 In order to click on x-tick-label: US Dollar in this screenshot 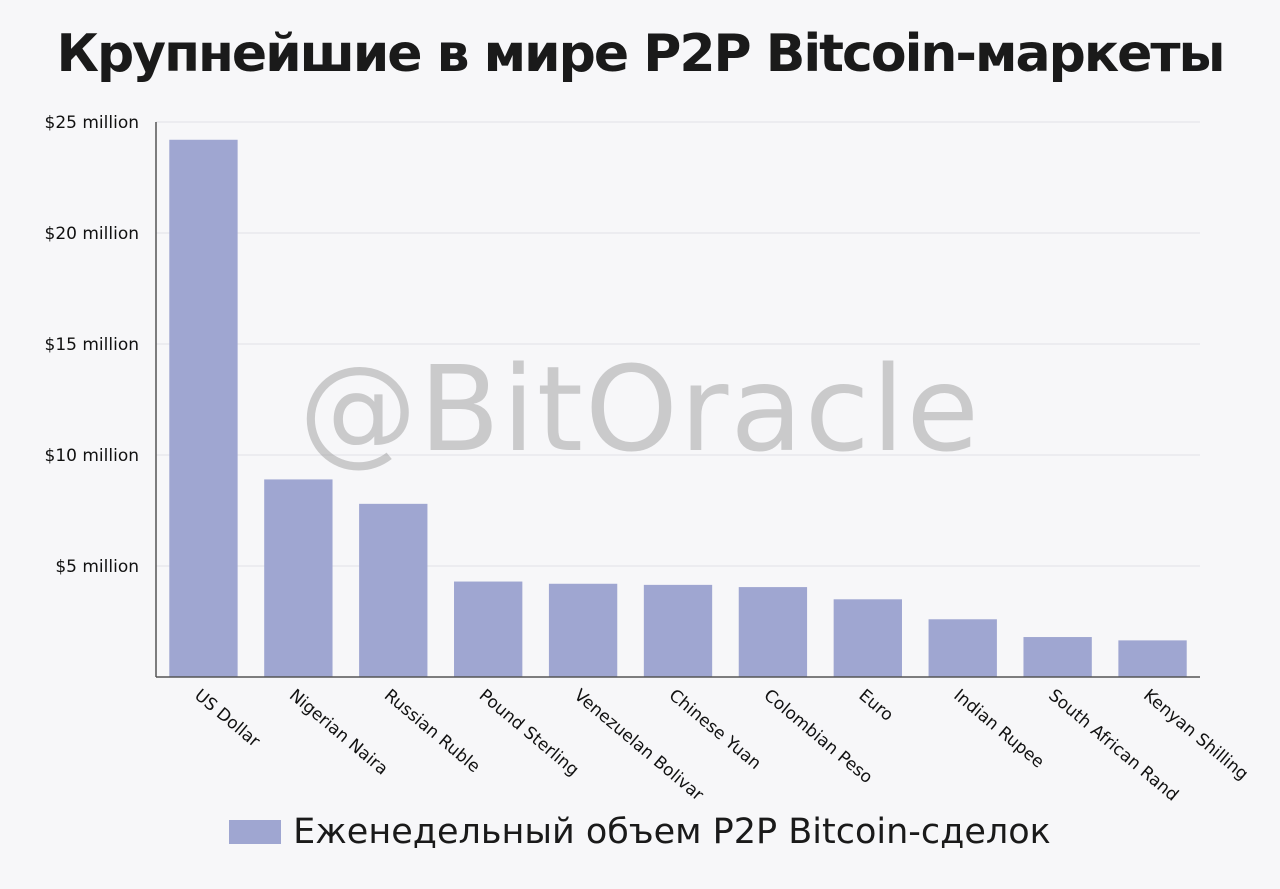, I will do `click(226, 719)`.